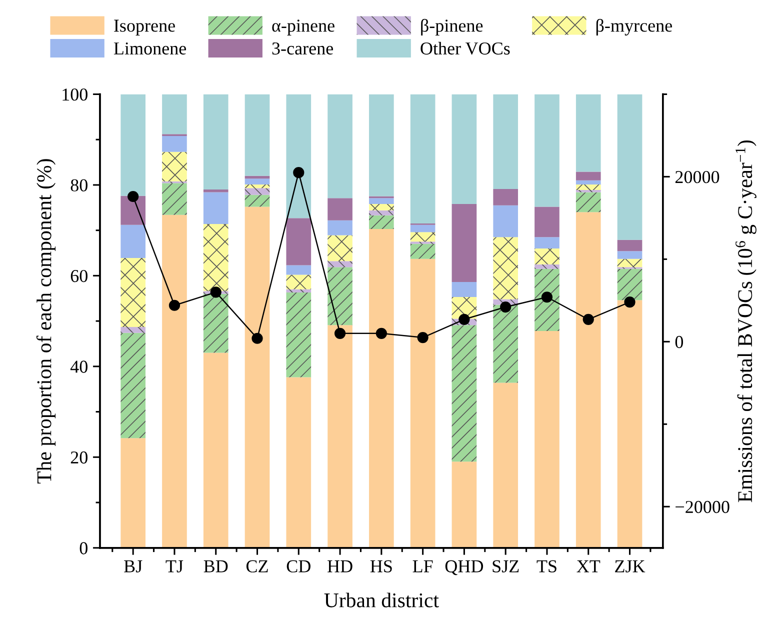 The height and width of the screenshot is (624, 769). What do you see at coordinates (302, 48) in the screenshot?
I see `legend-label: 3-carene` at bounding box center [302, 48].